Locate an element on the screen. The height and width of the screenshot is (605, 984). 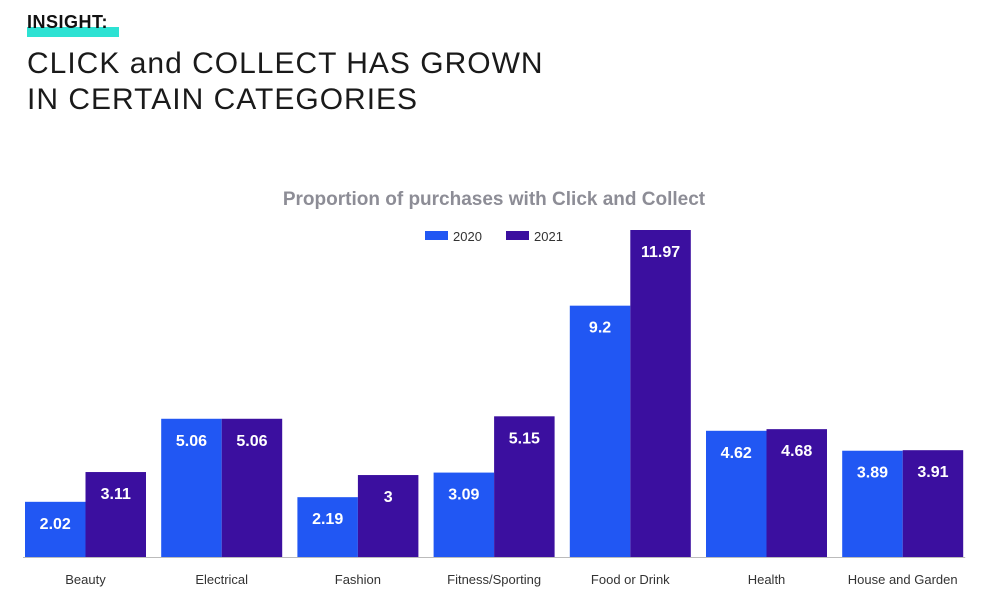
insight-eyebrow: INSIGHT: is located at coordinates (68, 22).